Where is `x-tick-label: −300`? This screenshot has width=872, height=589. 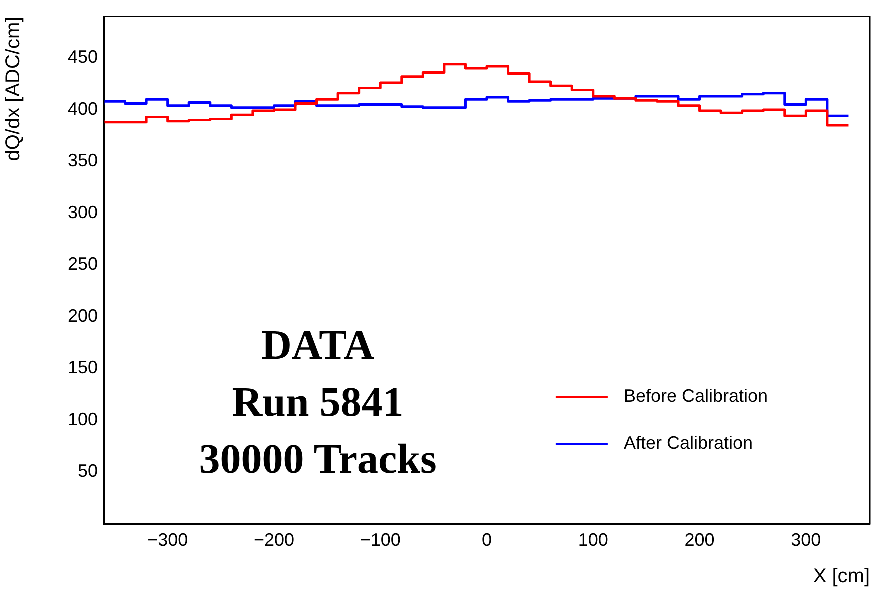 x-tick-label: −300 is located at coordinates (168, 540).